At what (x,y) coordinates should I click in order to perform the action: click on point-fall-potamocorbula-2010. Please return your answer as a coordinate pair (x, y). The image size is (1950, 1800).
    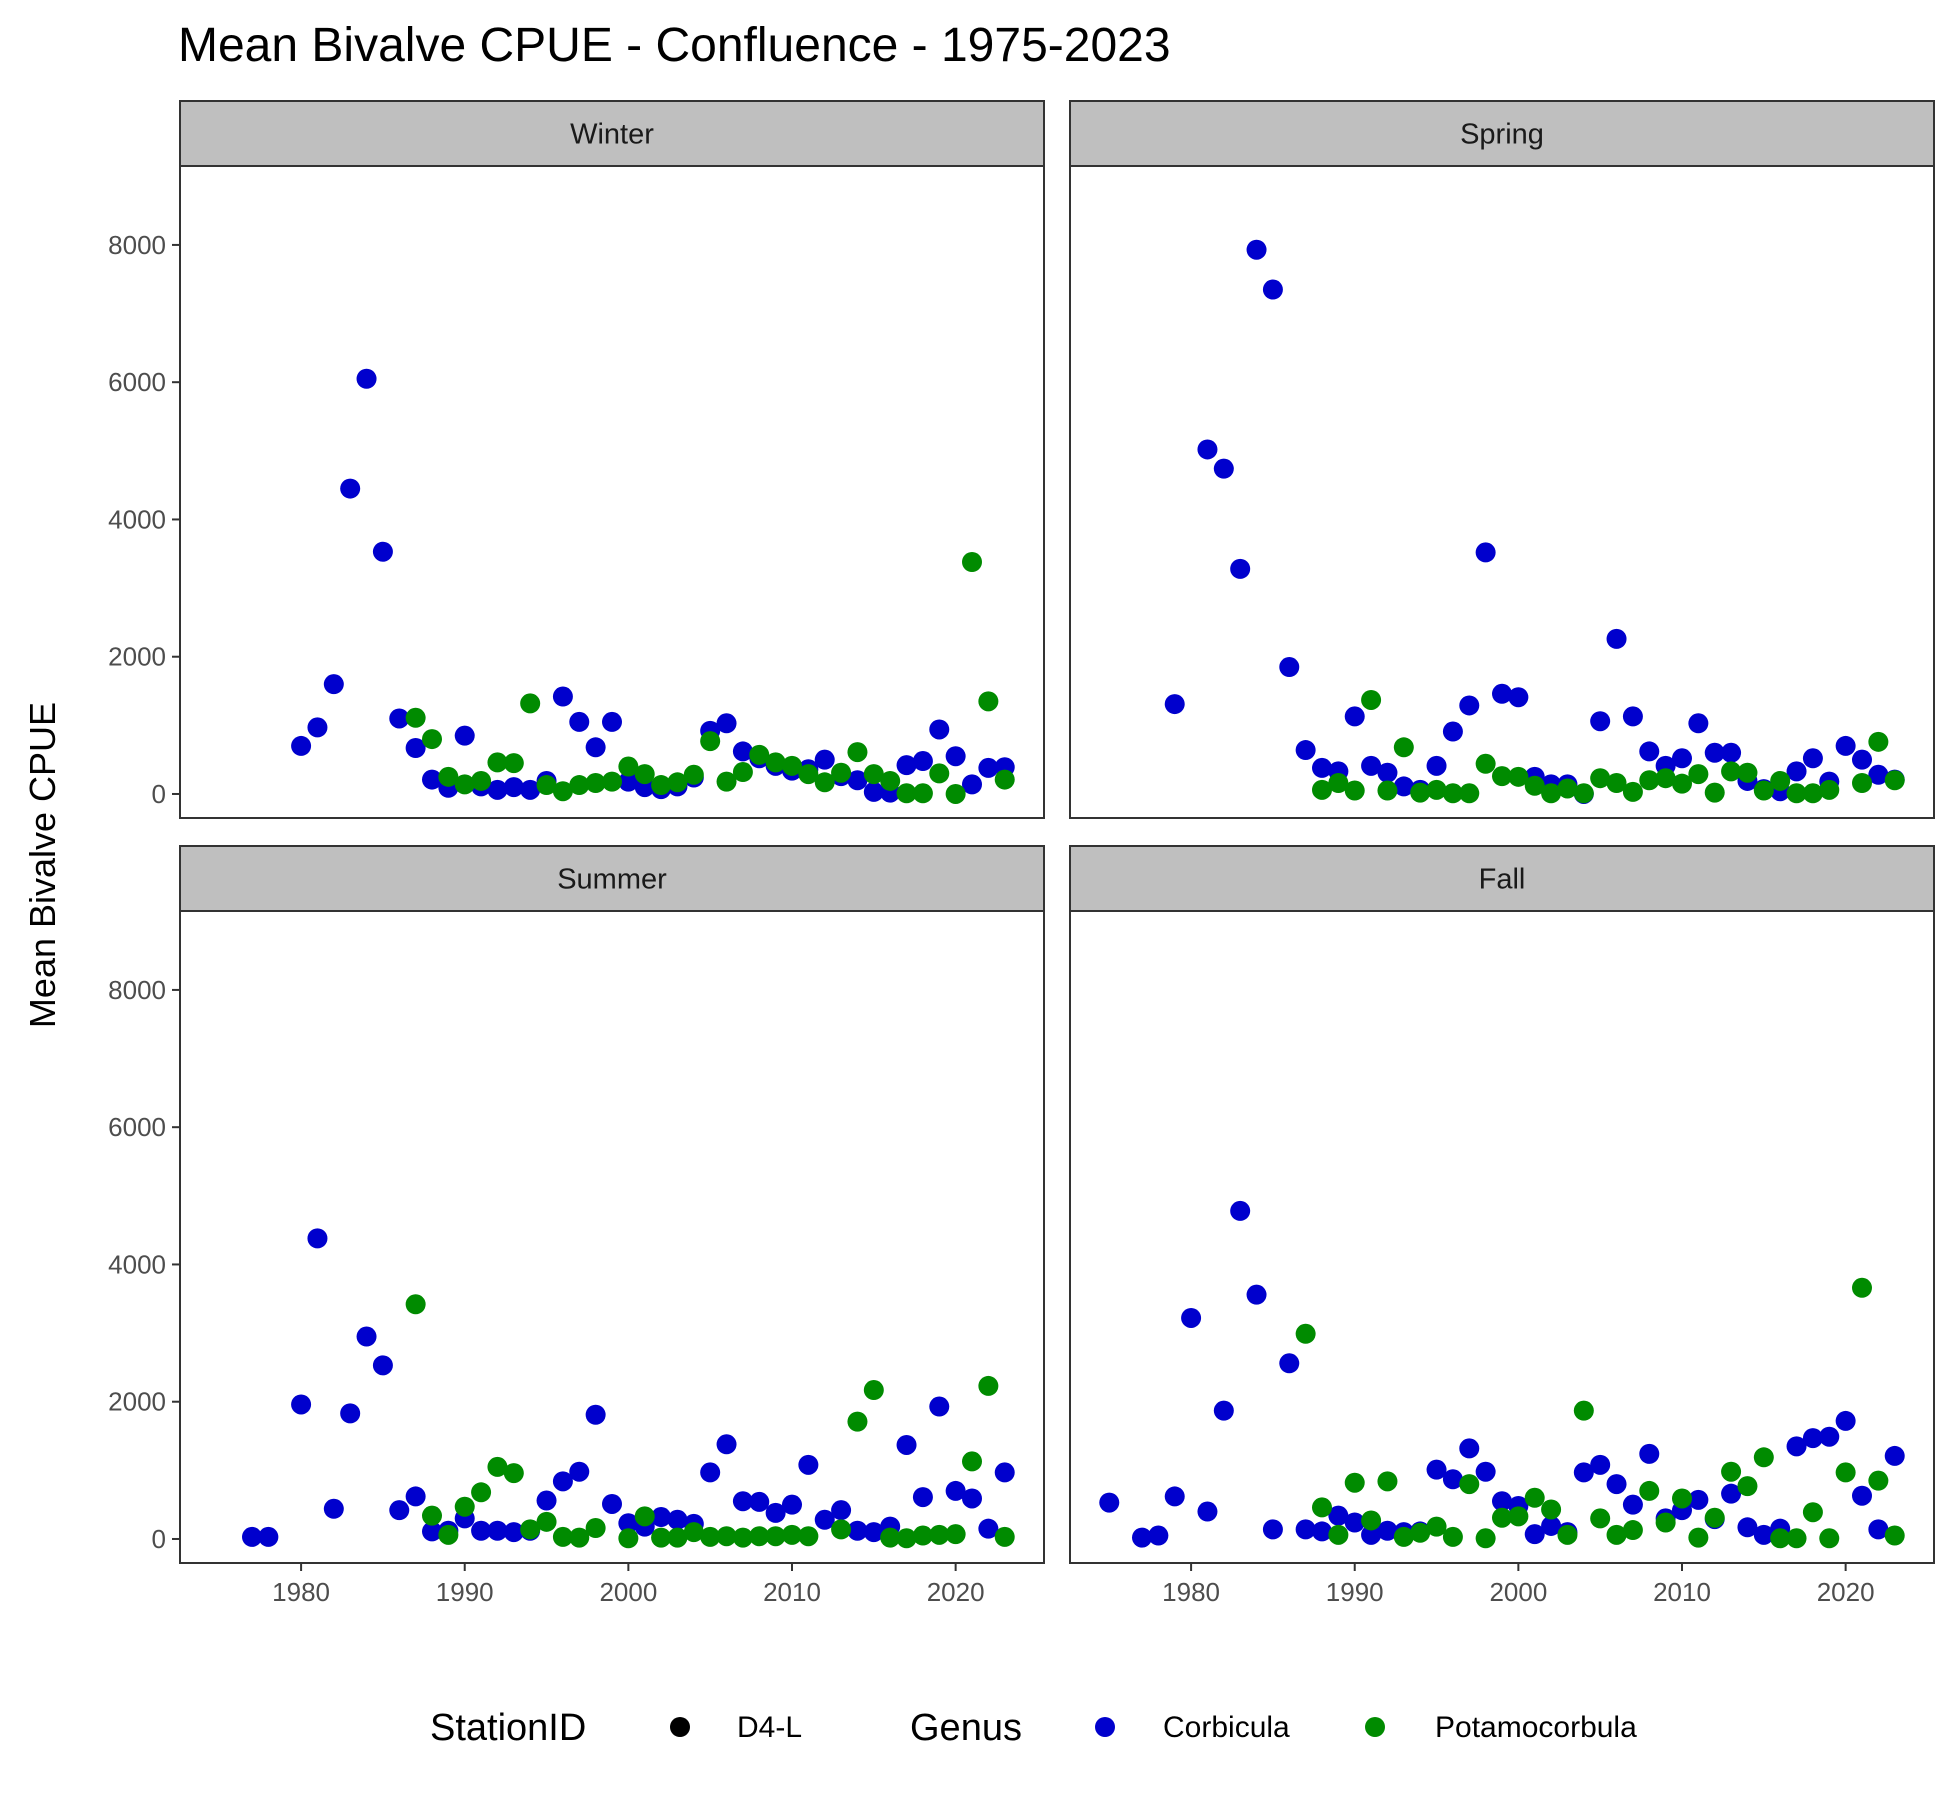
    Looking at the image, I should click on (1682, 1498).